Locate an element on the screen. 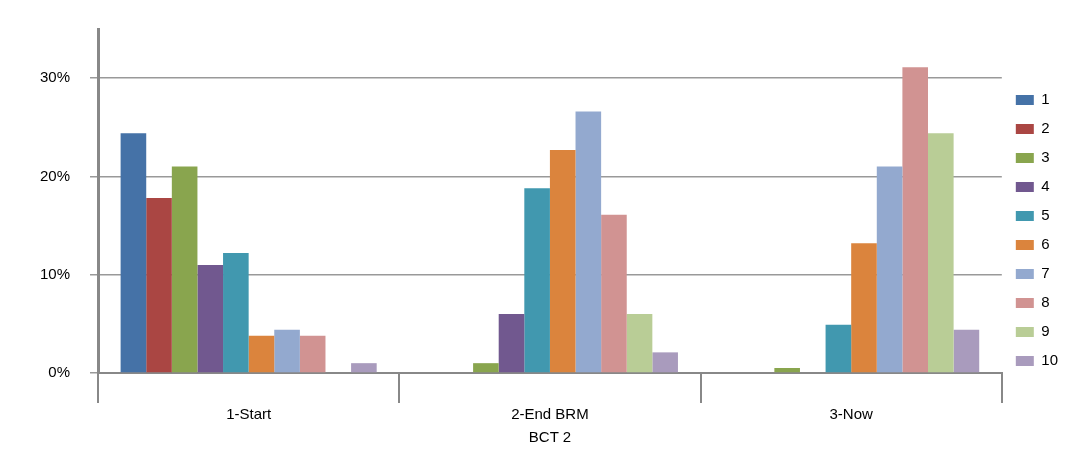  y-tick-label: 30% is located at coordinates (55, 77).